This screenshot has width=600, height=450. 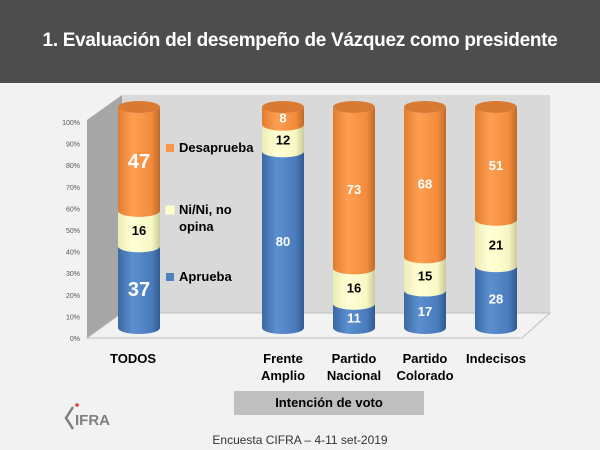 I want to click on x-category-line: TODOS, so click(x=133, y=358).